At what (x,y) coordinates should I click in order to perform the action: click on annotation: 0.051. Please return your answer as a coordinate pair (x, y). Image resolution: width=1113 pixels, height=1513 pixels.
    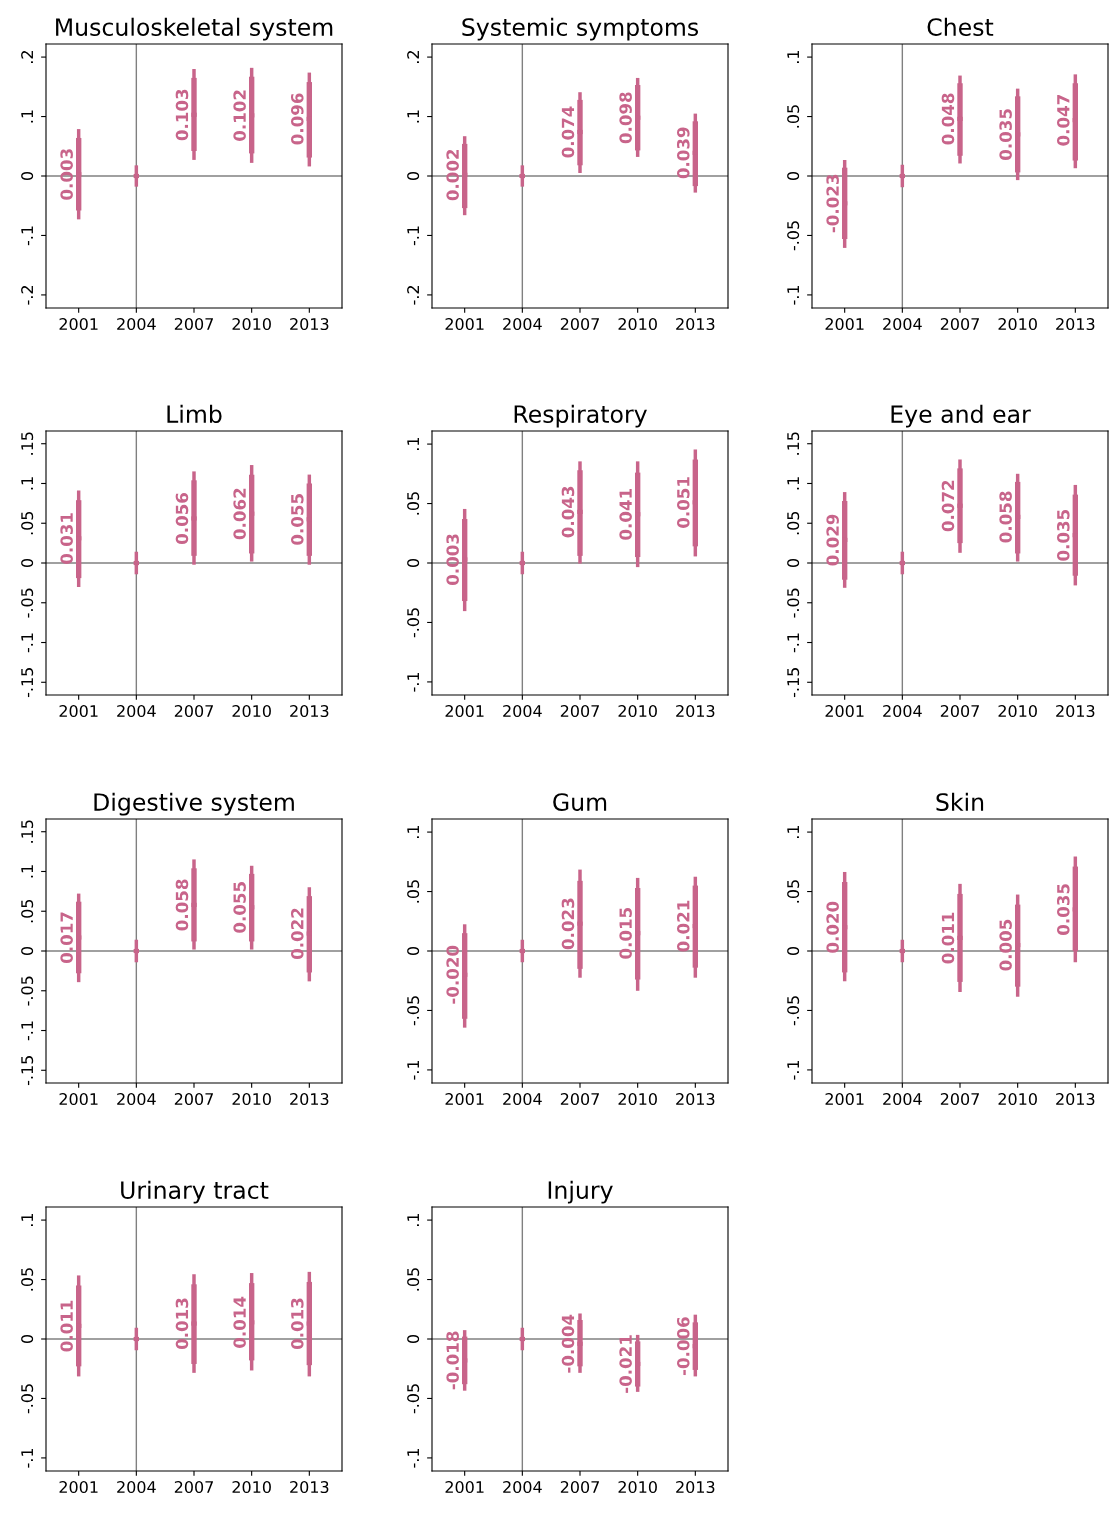
    Looking at the image, I should click on (683, 502).